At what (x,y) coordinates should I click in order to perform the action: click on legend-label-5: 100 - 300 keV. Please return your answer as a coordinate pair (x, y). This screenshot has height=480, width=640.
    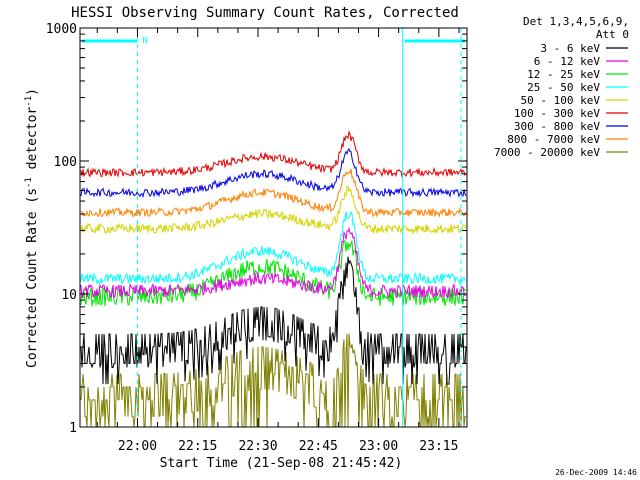
    Looking at the image, I should click on (557, 113).